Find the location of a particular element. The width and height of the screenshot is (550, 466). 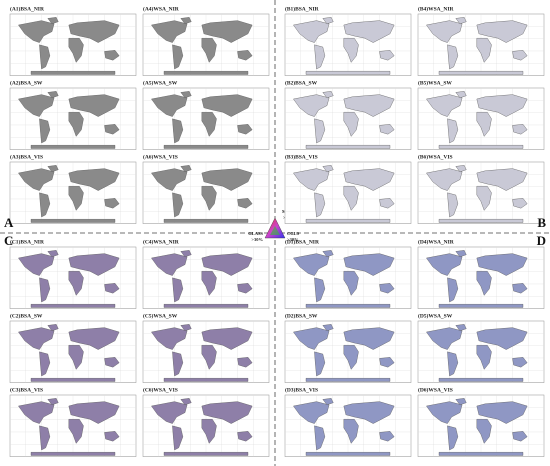

panel-label: (C1)BSA_NIR is located at coordinates (27, 241).